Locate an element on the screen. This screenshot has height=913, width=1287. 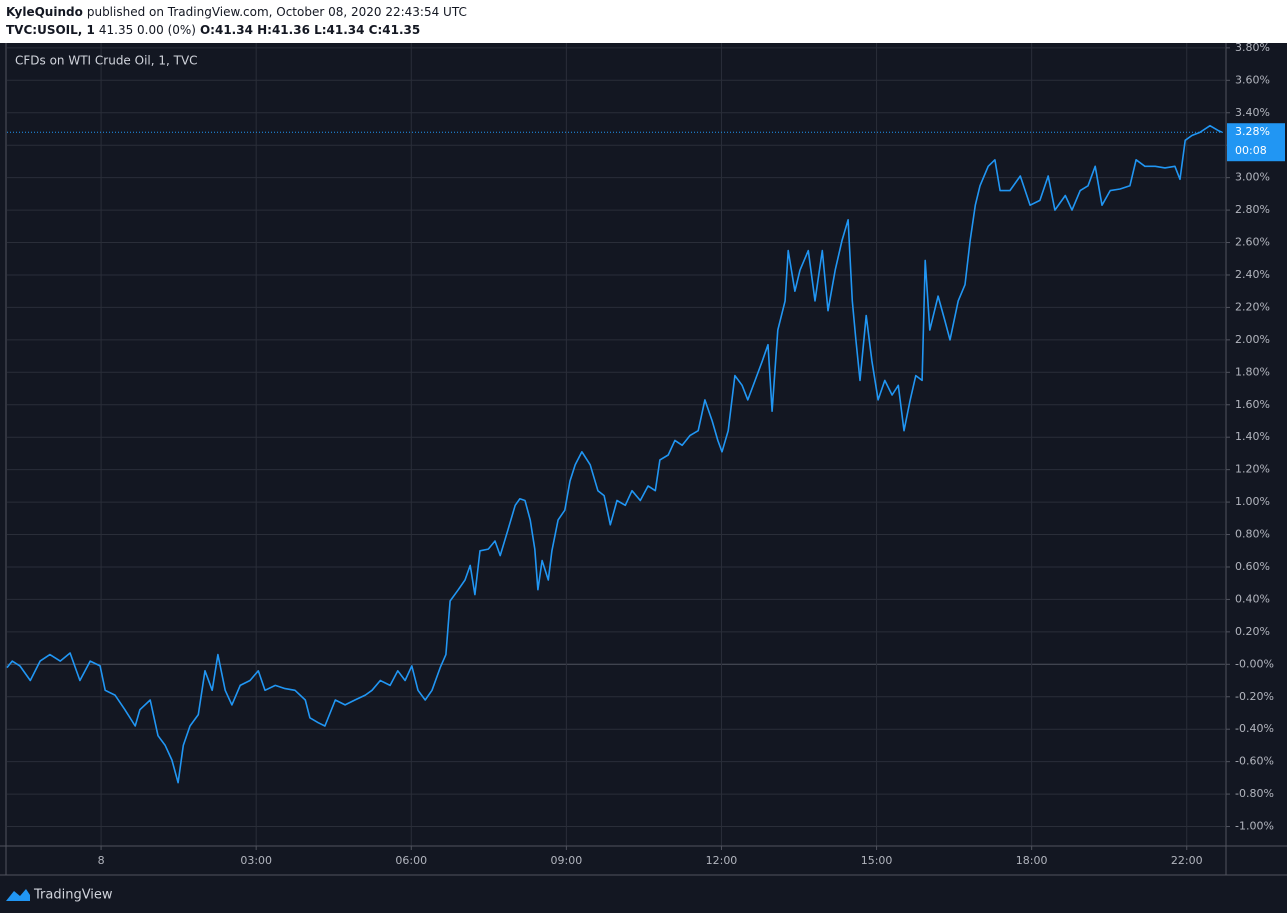
y-tick-label: 1.20% is located at coordinates (1252, 469).